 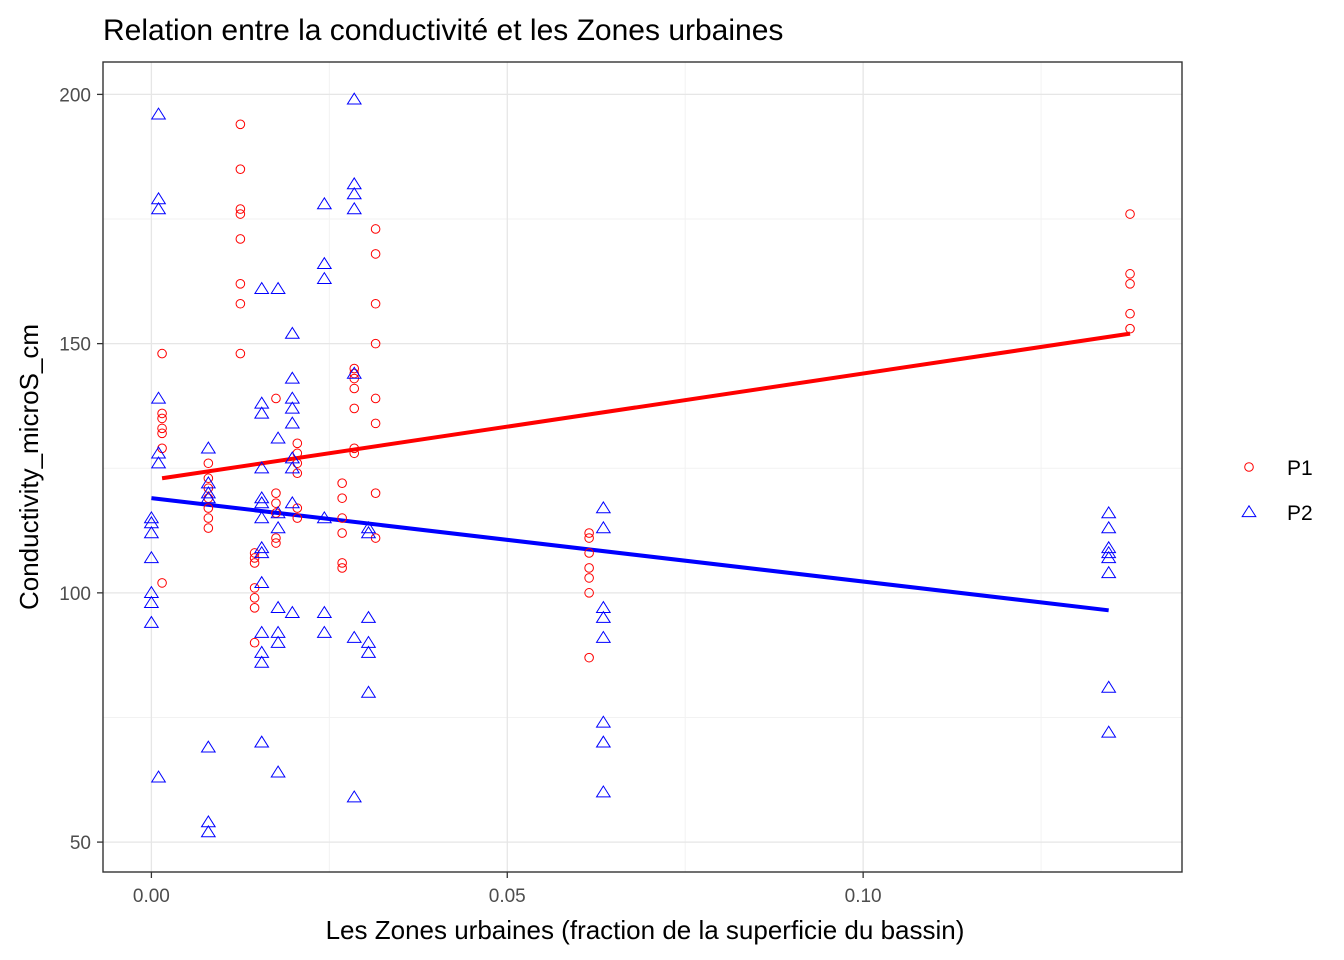 What do you see at coordinates (29, 467) in the screenshot?
I see `y-axis-title: Conductivity_microS_cm` at bounding box center [29, 467].